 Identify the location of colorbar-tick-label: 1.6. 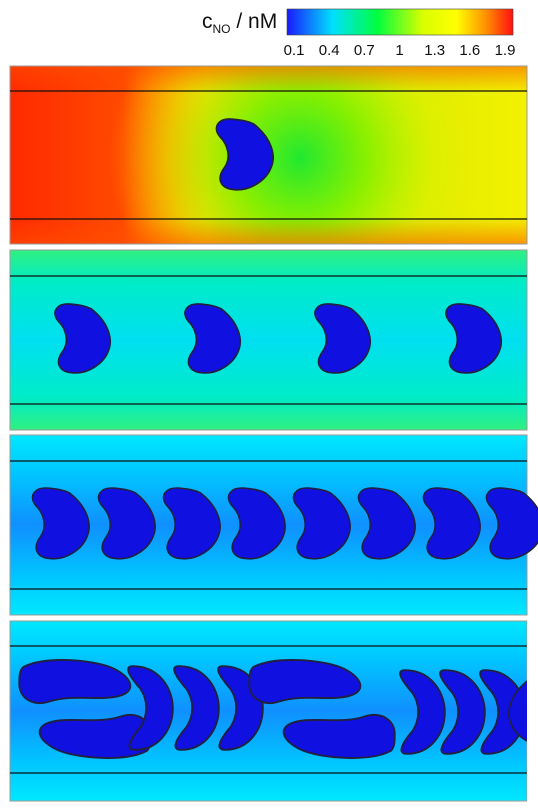
(469, 50).